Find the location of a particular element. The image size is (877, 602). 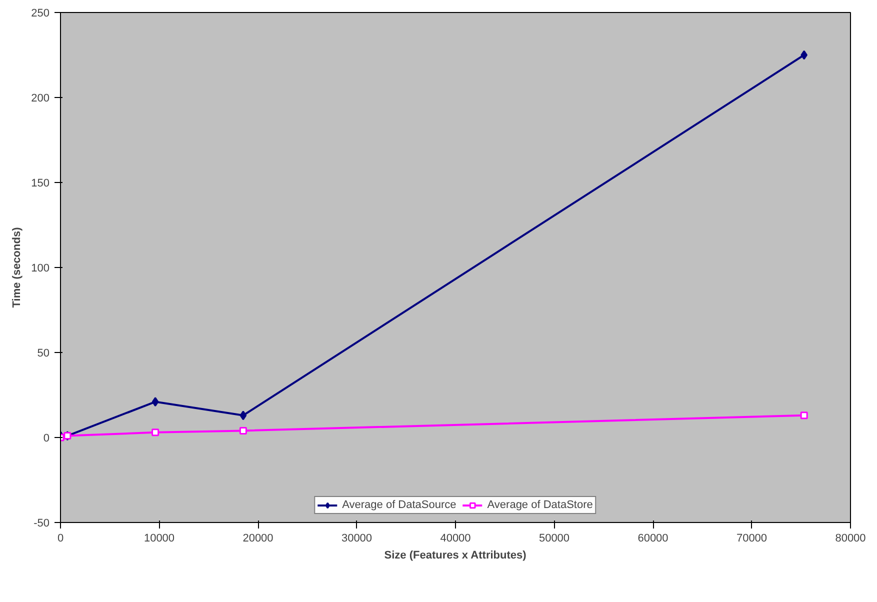

legend-label: Average of DataStore is located at coordinates (540, 505).